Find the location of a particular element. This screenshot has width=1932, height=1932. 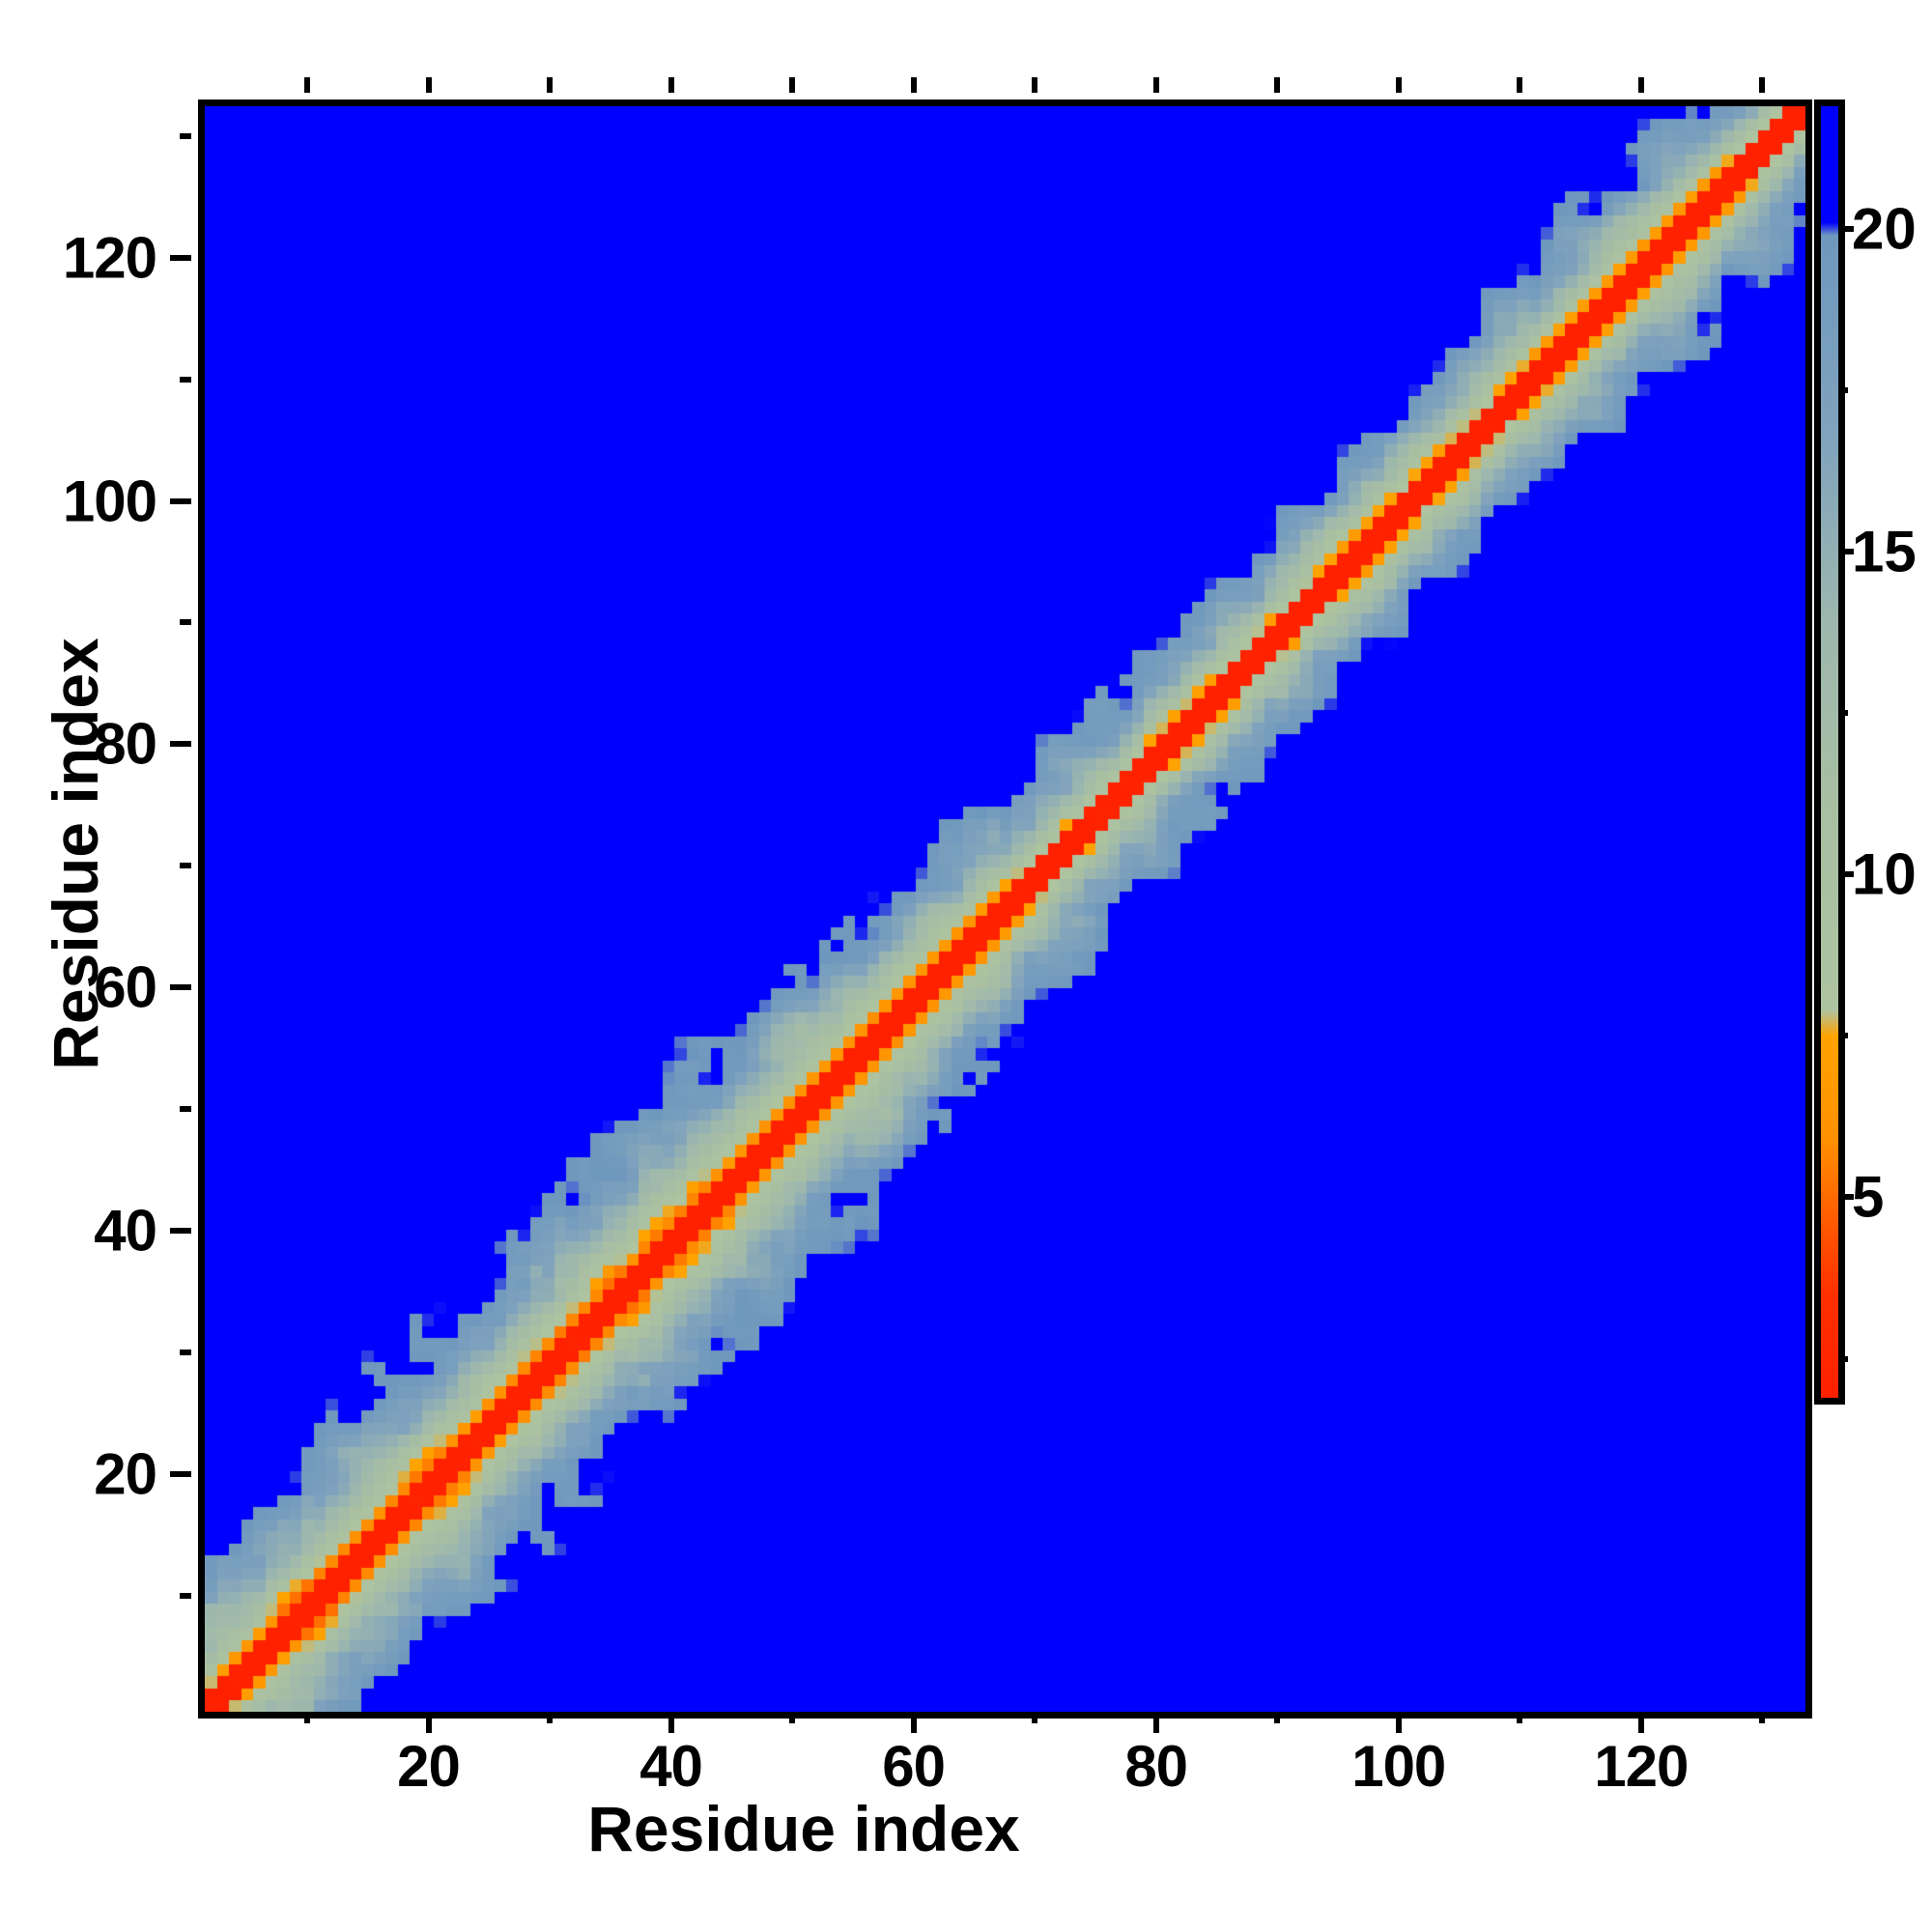

y-tick-label-60: 60 is located at coordinates (125, 987).